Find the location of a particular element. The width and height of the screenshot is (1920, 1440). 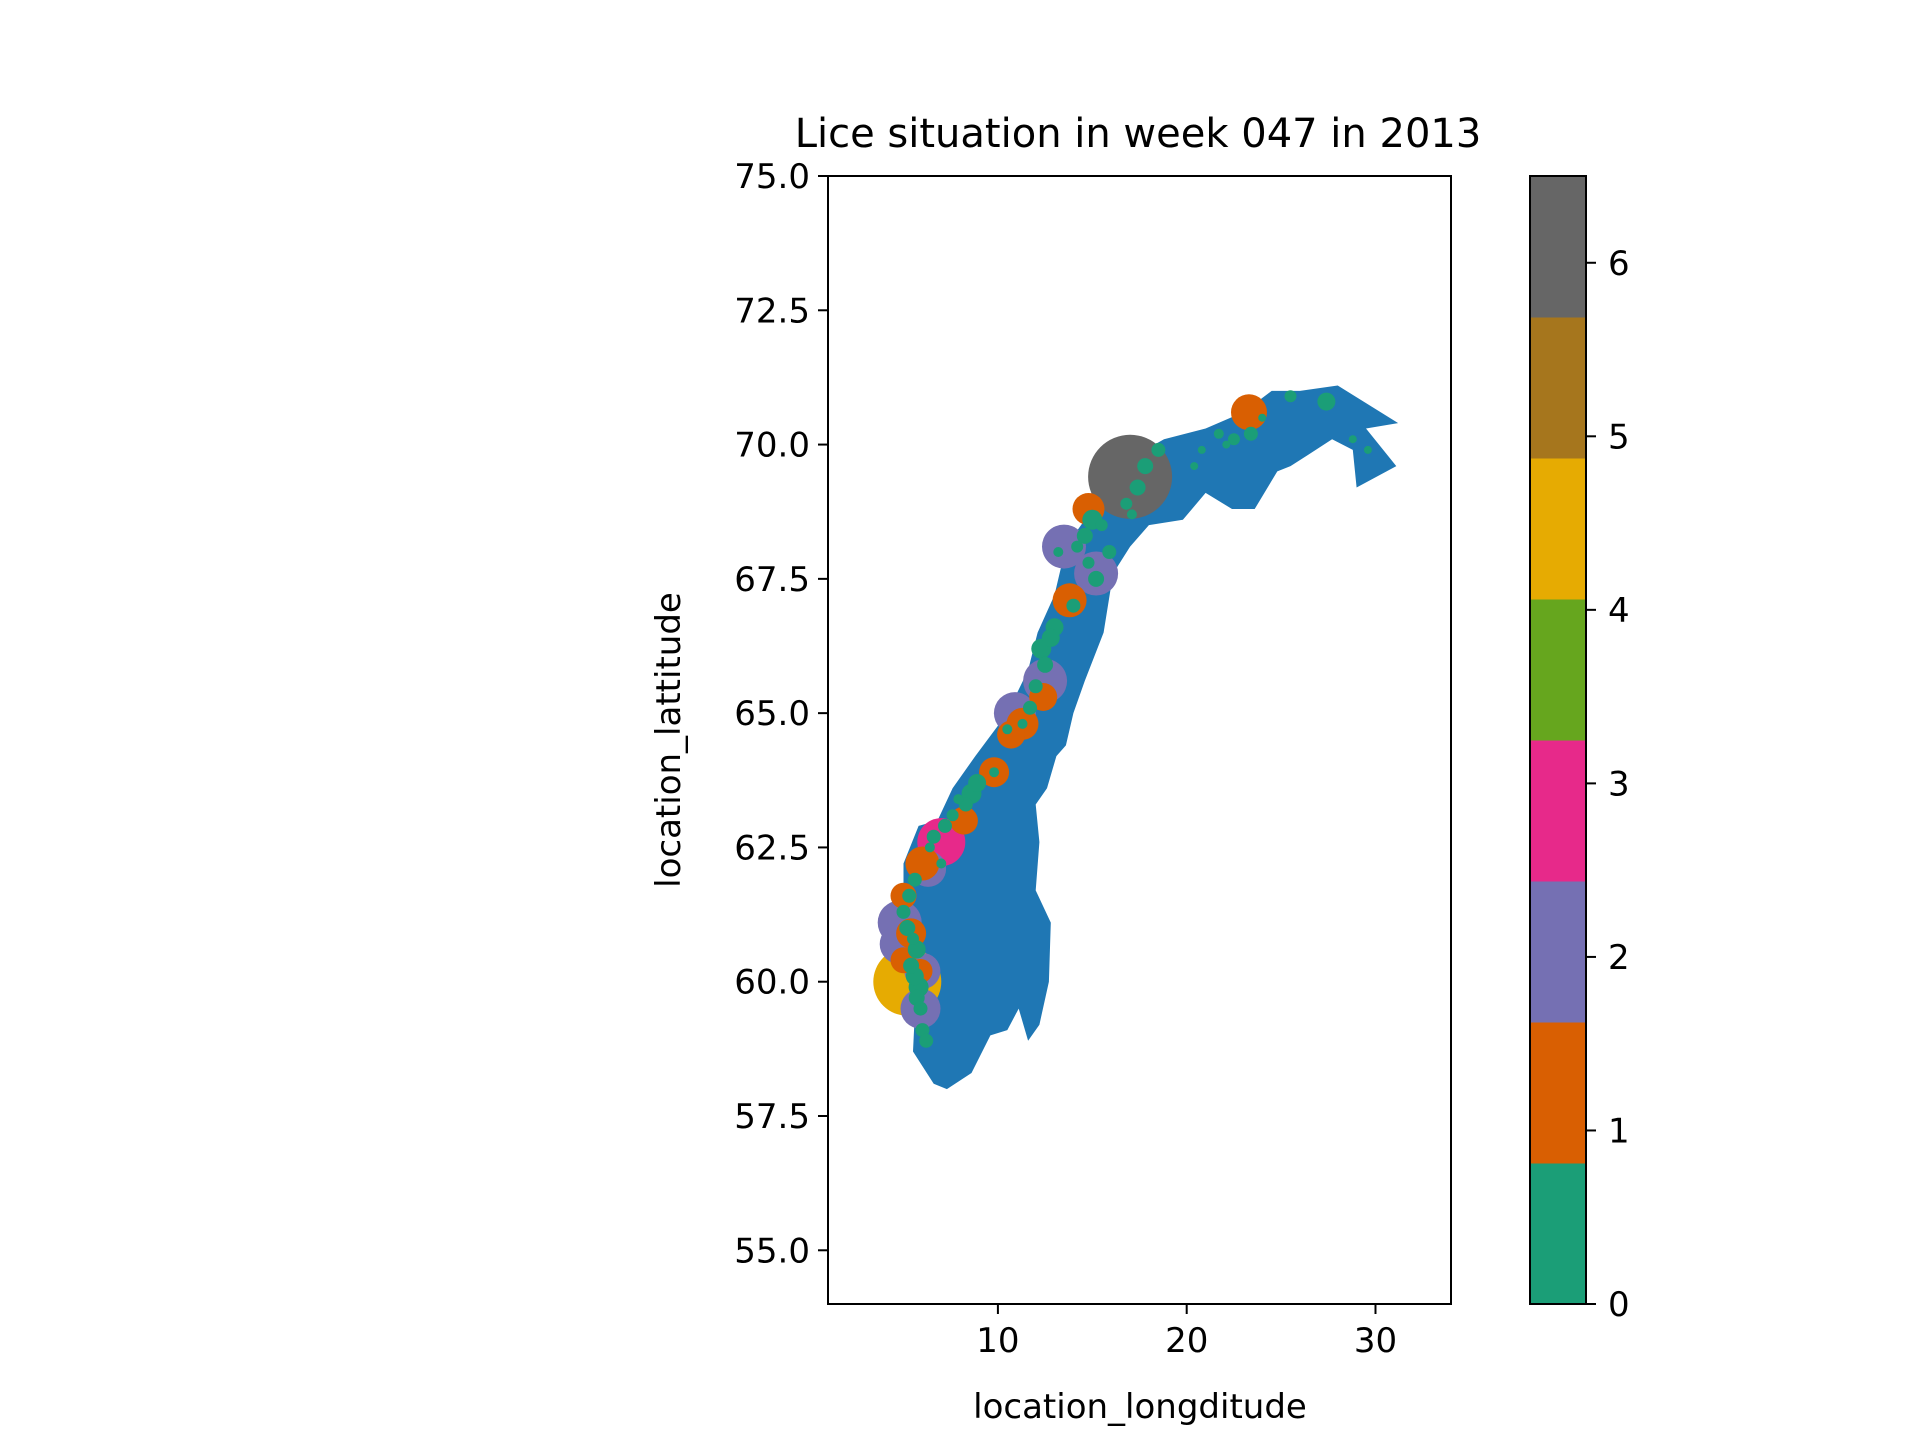

y-tick-label: 55.0 is located at coordinates (772, 1251).